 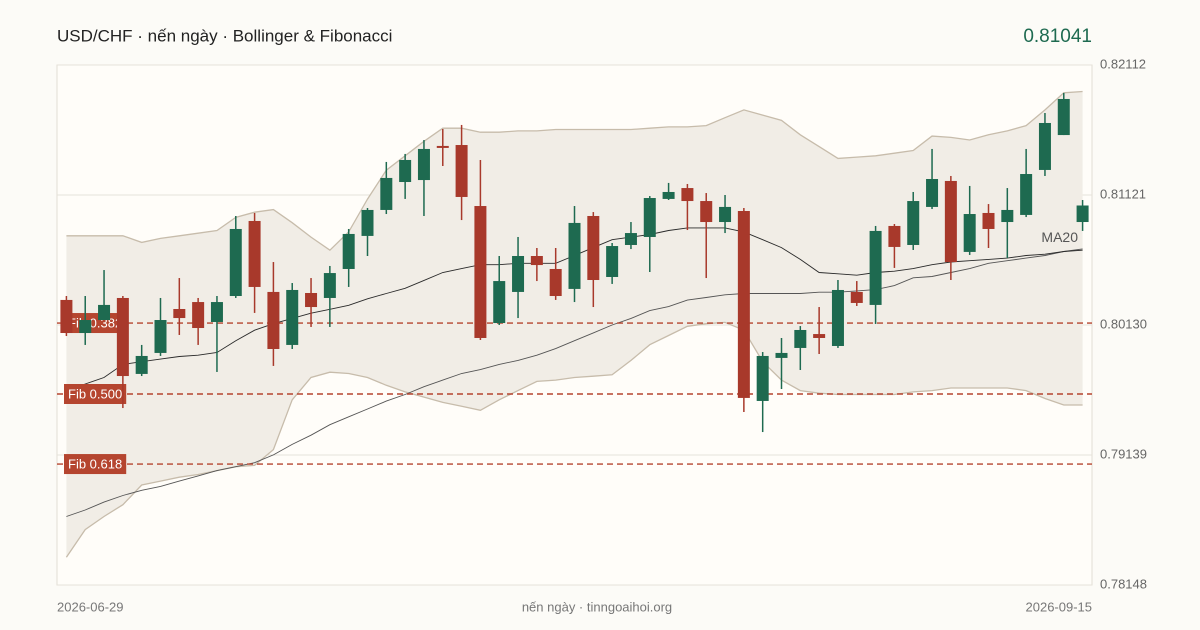 I want to click on ma20-label: MA20, so click(x=1059, y=237).